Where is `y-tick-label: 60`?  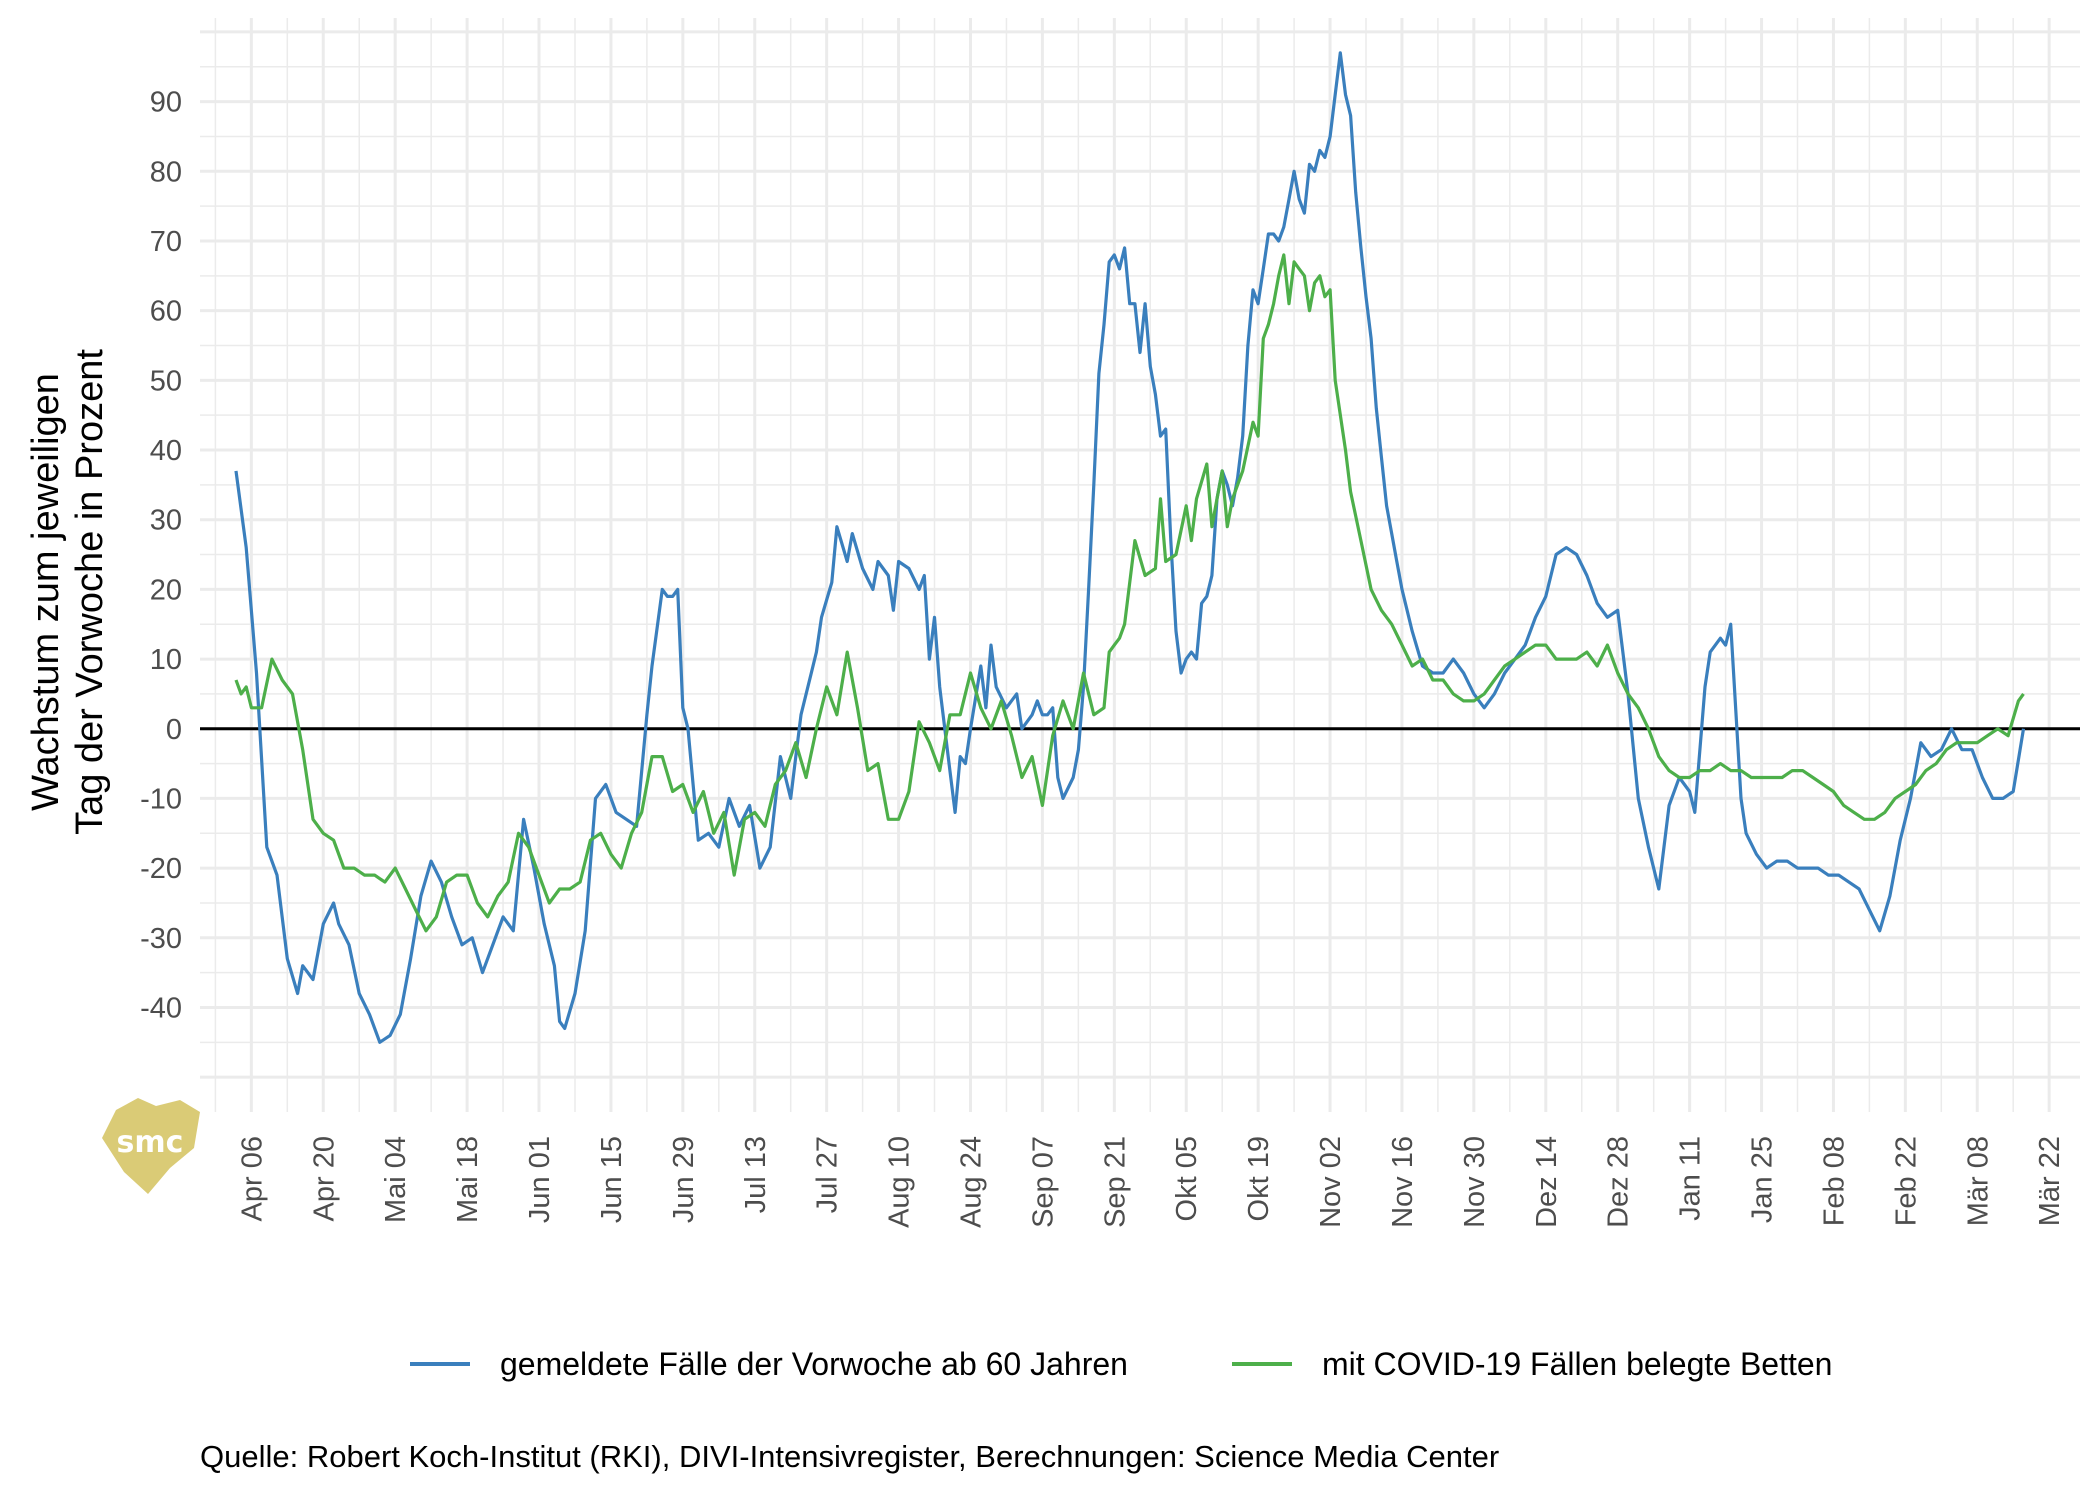 y-tick-label: 60 is located at coordinates (166, 312).